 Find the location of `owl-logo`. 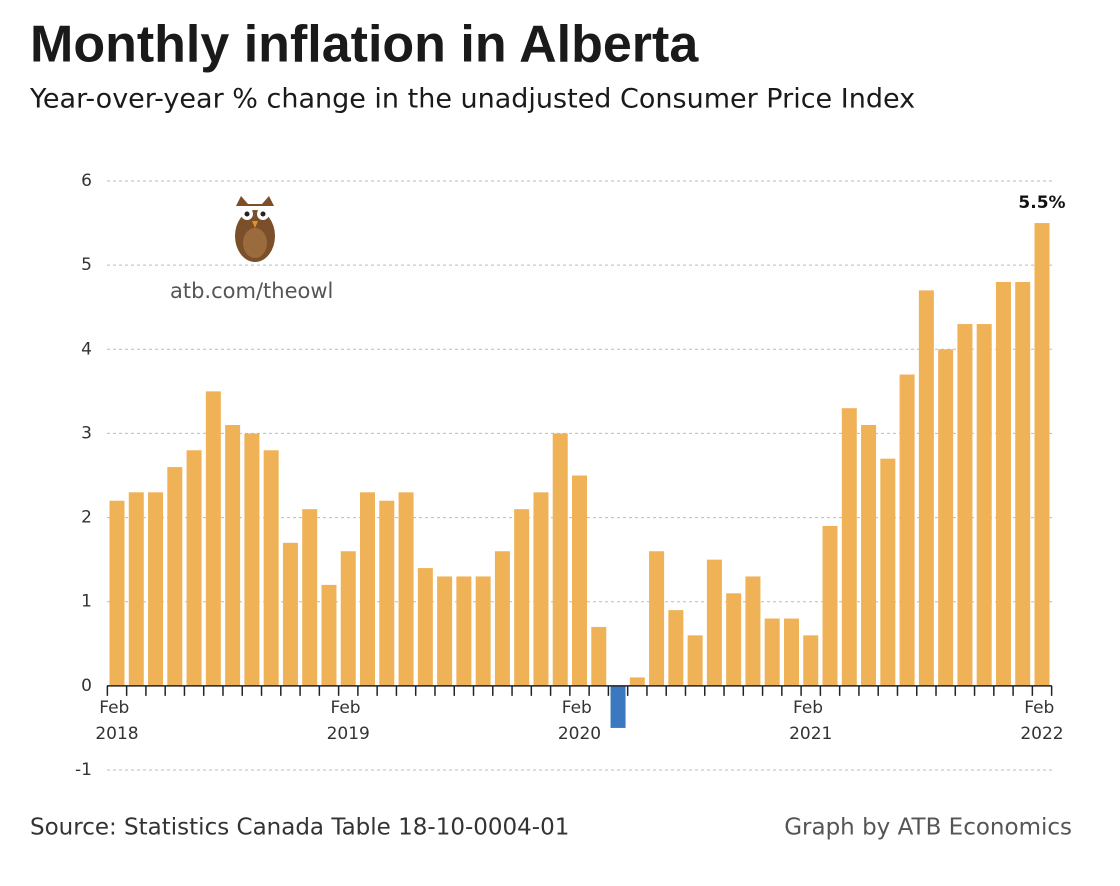

owl-logo is located at coordinates (255, 229).